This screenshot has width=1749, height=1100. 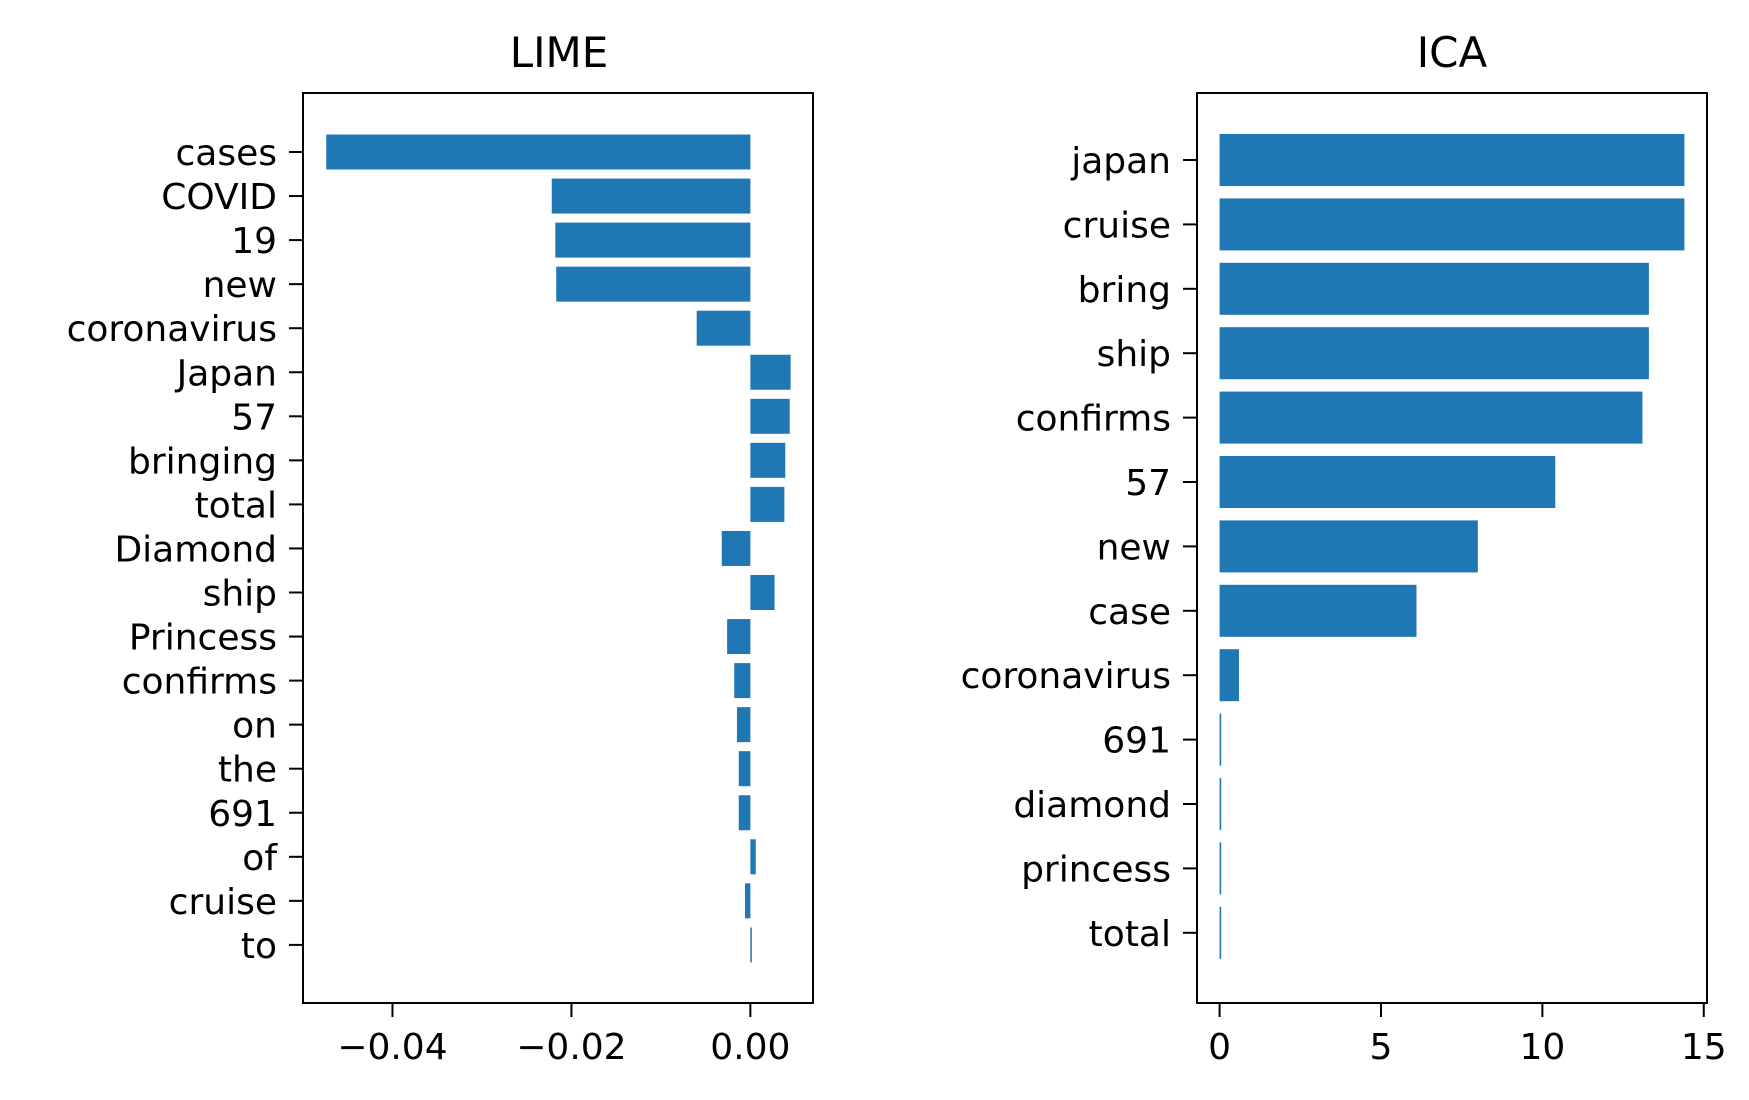 I want to click on lime-y-tick-label: on, so click(x=254, y=726).